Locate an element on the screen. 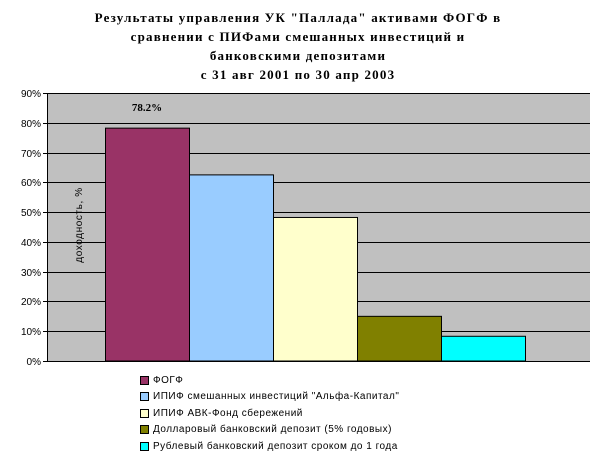 The image size is (596, 461). y-tick-label: 40% is located at coordinates (31, 243).